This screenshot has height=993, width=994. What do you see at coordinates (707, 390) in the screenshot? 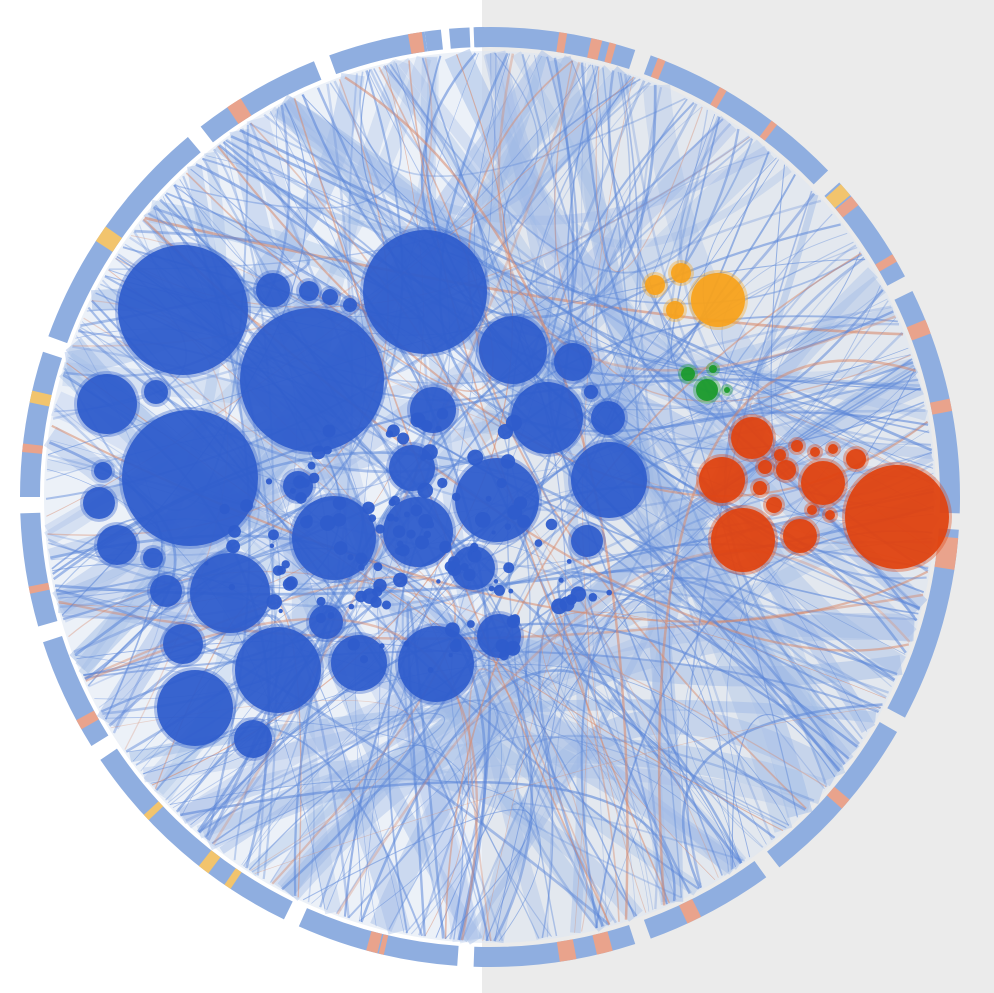
I see `cluster-green-node` at bounding box center [707, 390].